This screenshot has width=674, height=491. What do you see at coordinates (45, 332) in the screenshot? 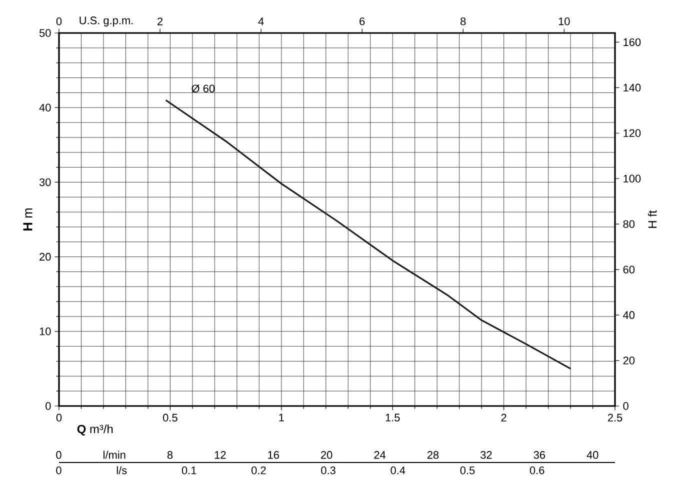
I see `y-tick-label: 10` at bounding box center [45, 332].